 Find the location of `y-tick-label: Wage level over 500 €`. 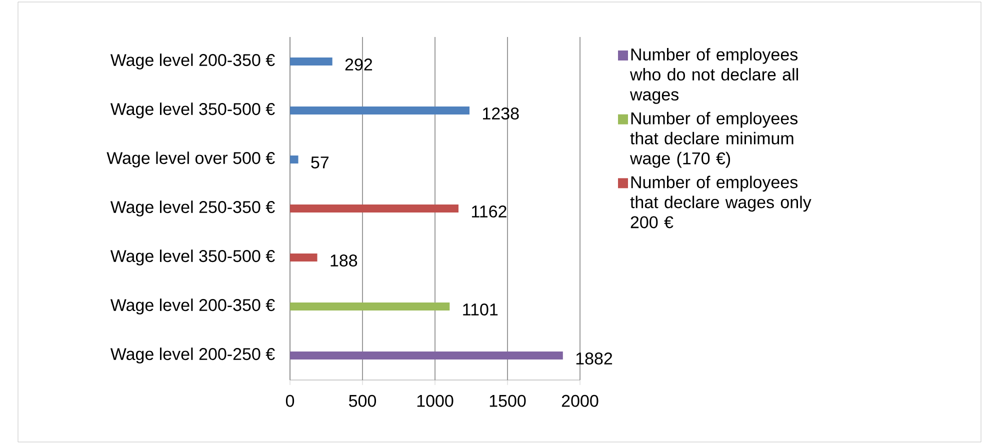

y-tick-label: Wage level over 500 € is located at coordinates (190, 160).